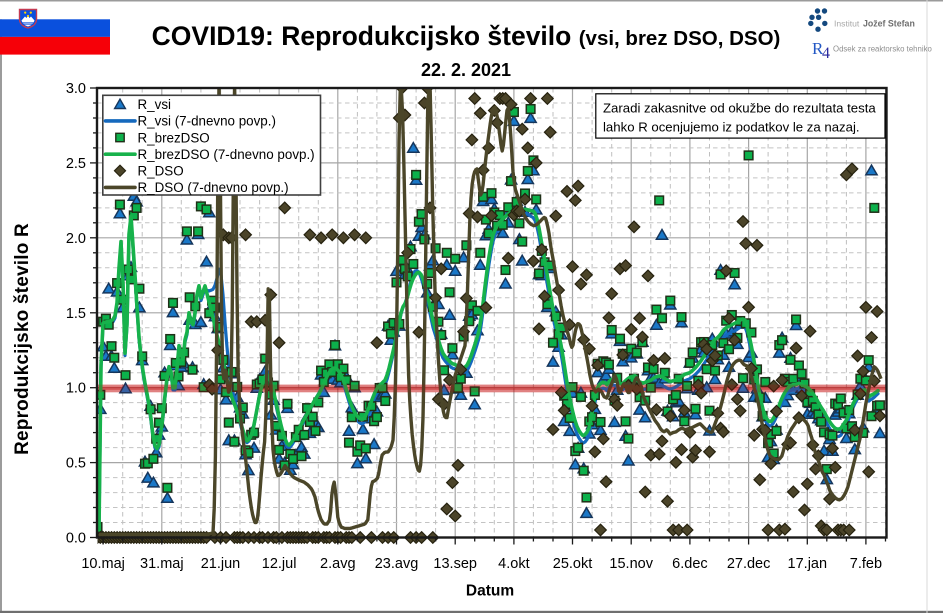 The height and width of the screenshot is (613, 943). I want to click on svg-text: Datum, so click(490, 591).